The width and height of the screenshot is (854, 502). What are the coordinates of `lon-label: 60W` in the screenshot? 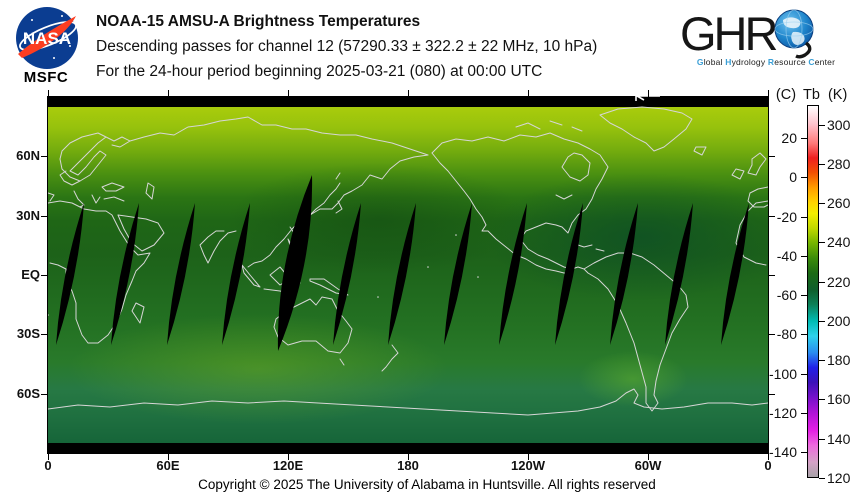 It's located at (648, 465).